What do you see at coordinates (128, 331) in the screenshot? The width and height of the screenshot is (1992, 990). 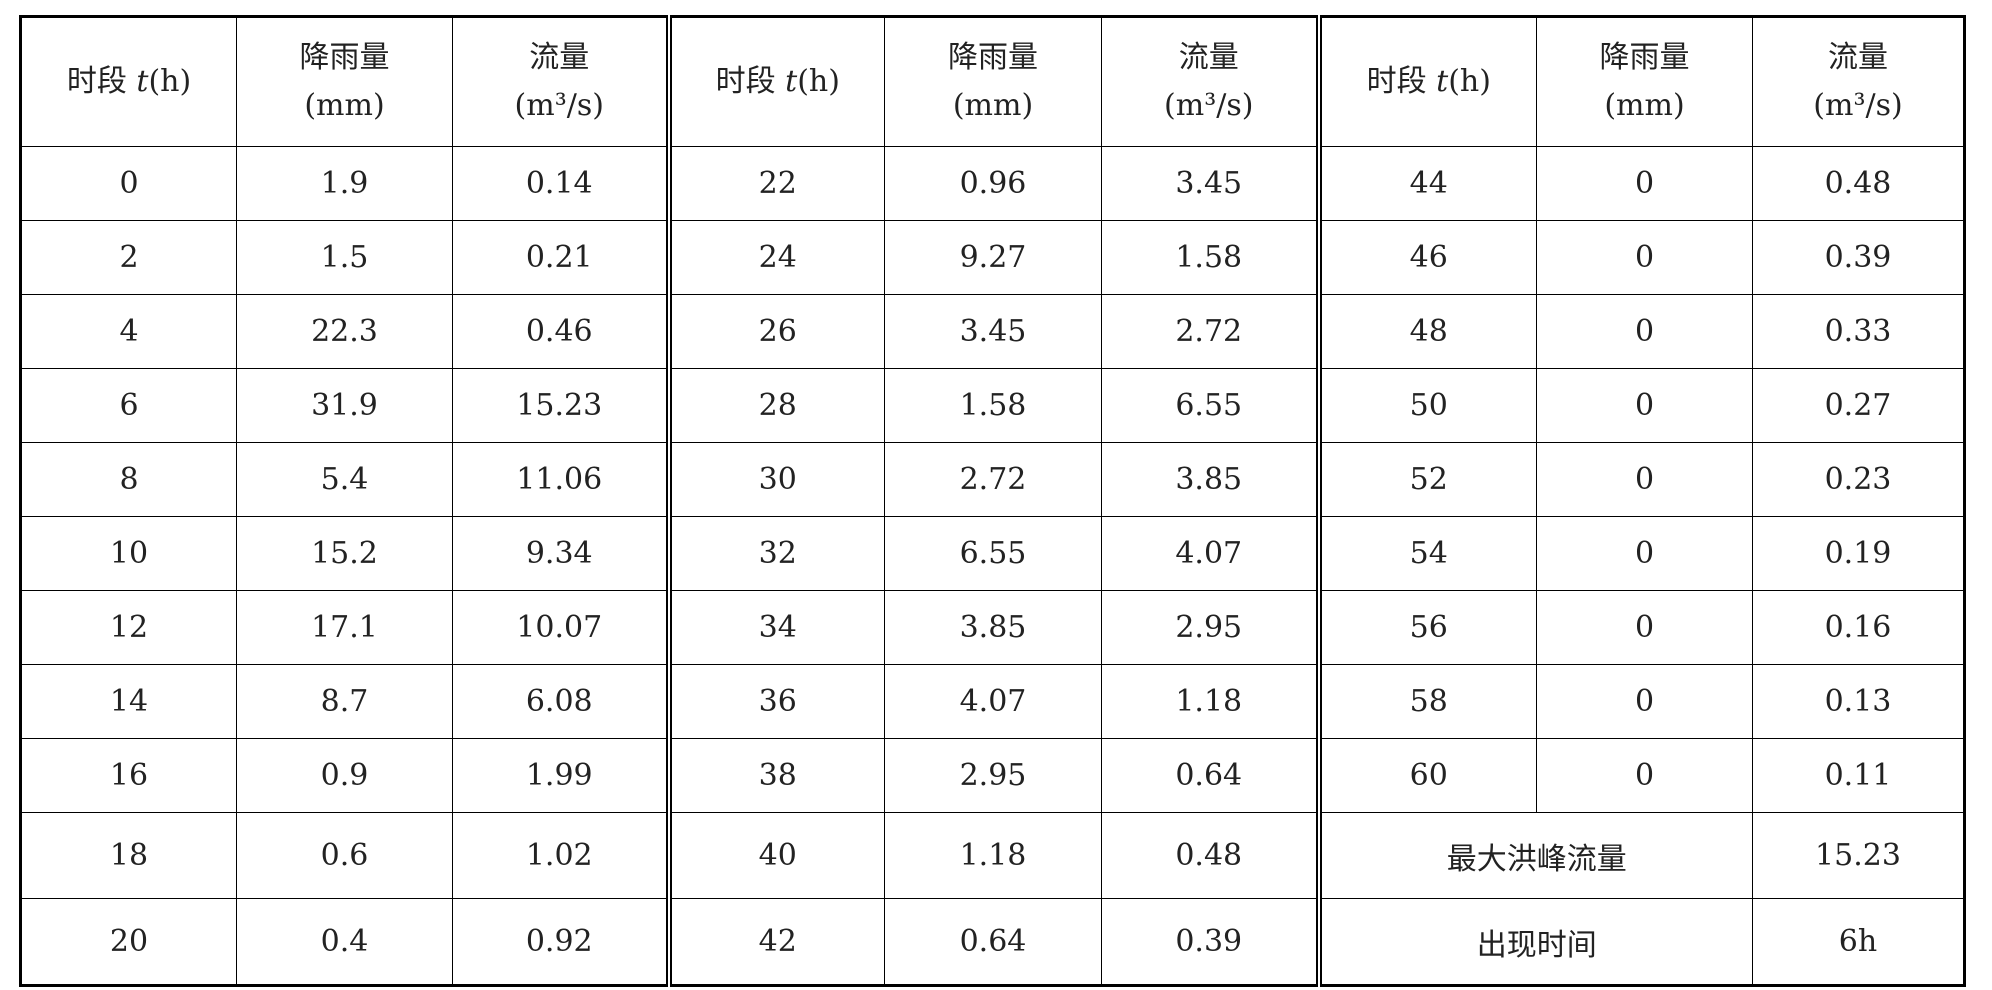 I see `table-cell: 4` at bounding box center [128, 331].